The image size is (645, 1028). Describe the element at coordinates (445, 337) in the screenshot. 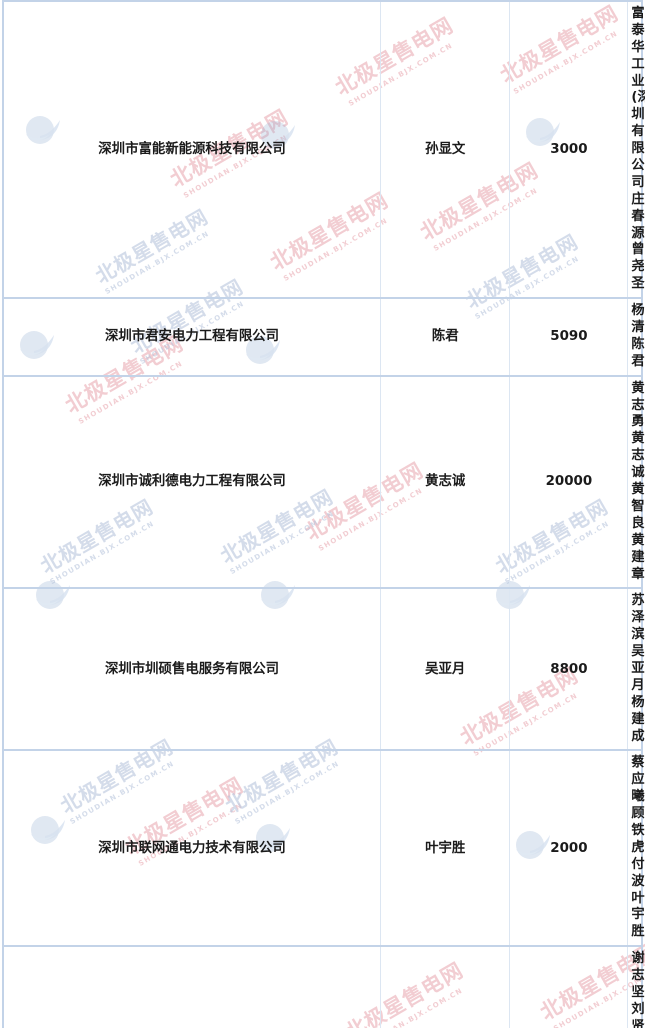

I see `cell-person: 陈君` at that location.